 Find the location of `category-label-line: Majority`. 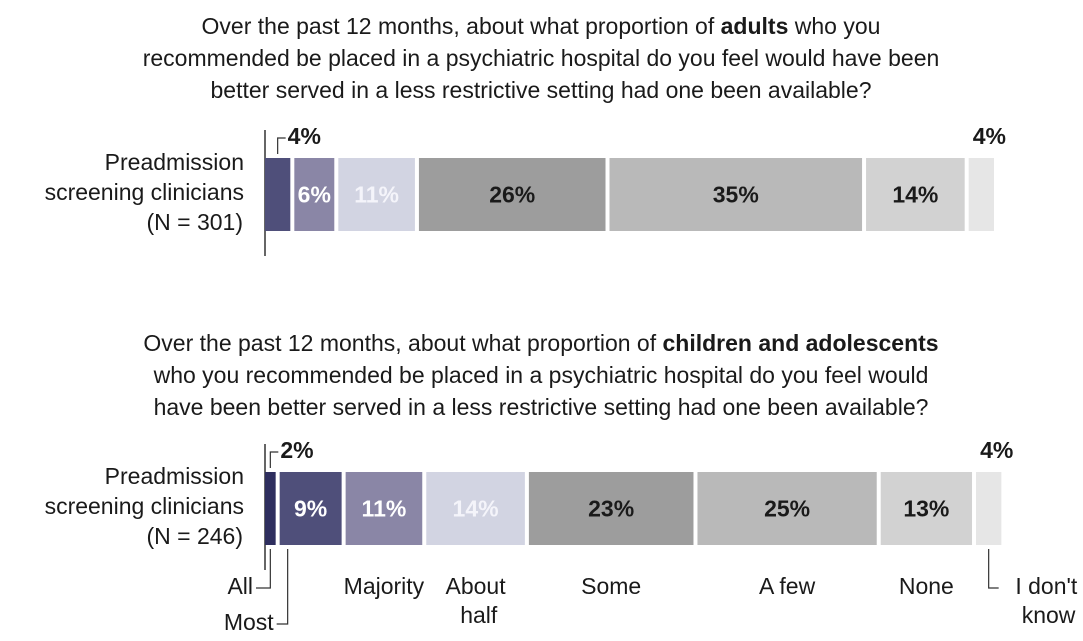

category-label-line: Majority is located at coordinates (384, 586).